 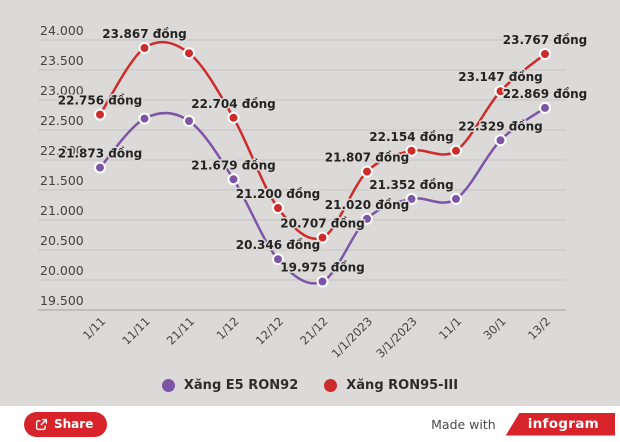 I want to click on y-tick-label: 21.000, so click(x=62, y=210).